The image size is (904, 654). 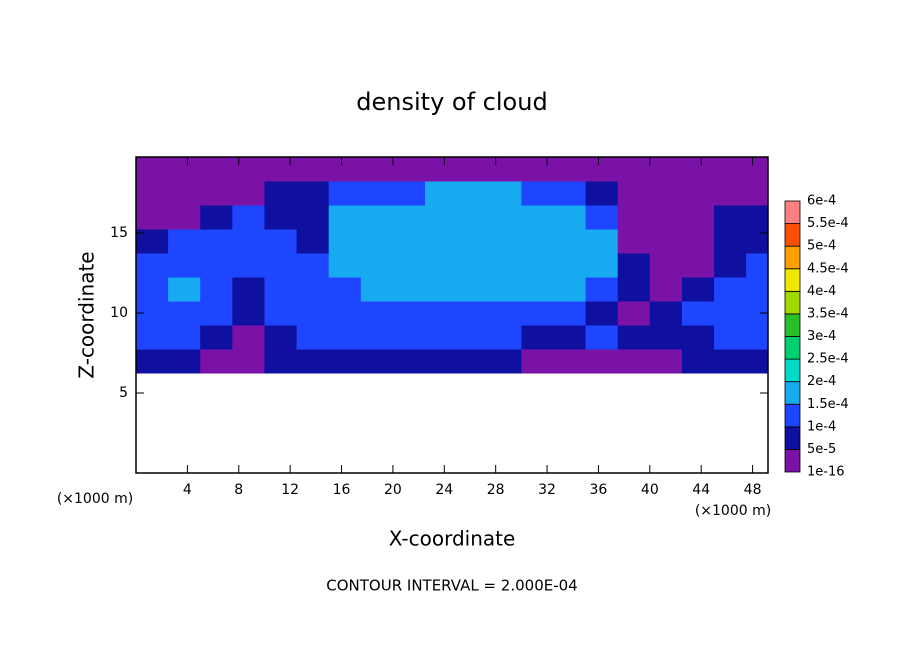 I want to click on colorbar-label: 2e-4, so click(x=821, y=381).